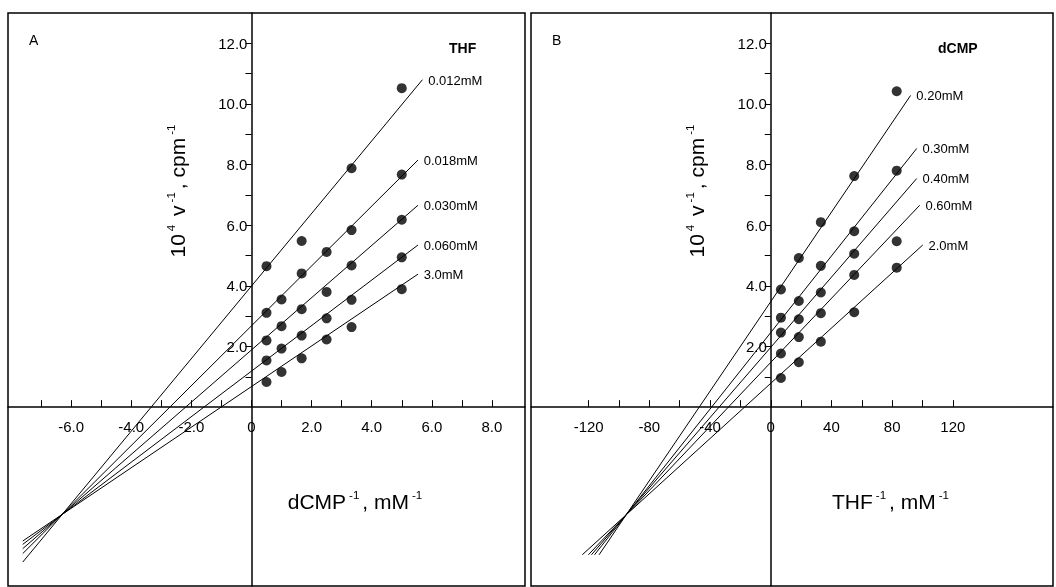 This screenshot has width=1056, height=587. I want to click on series-label: 0.40mM, so click(946, 179).